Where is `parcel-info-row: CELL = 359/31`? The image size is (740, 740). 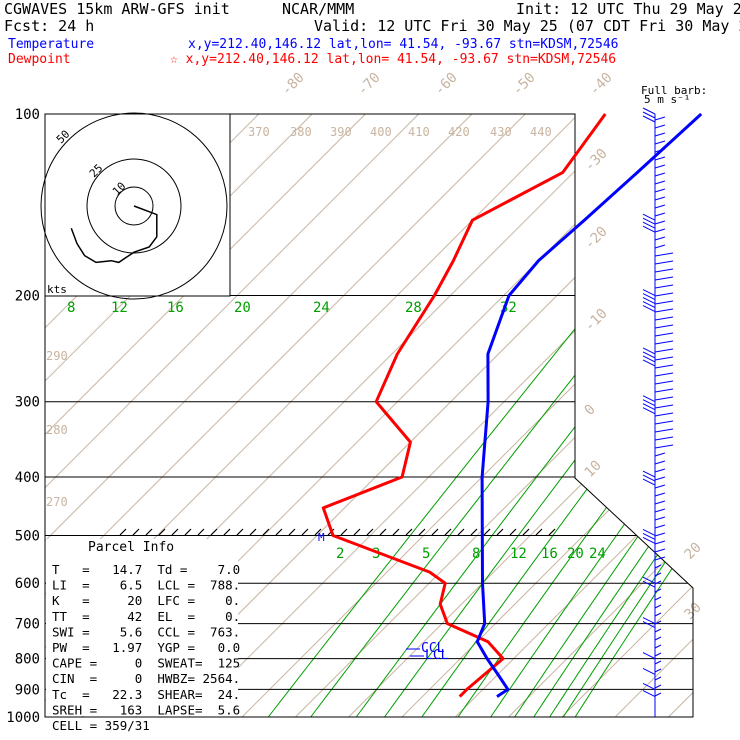
parcel-info-row: CELL = 359/31 is located at coordinates (101, 725).